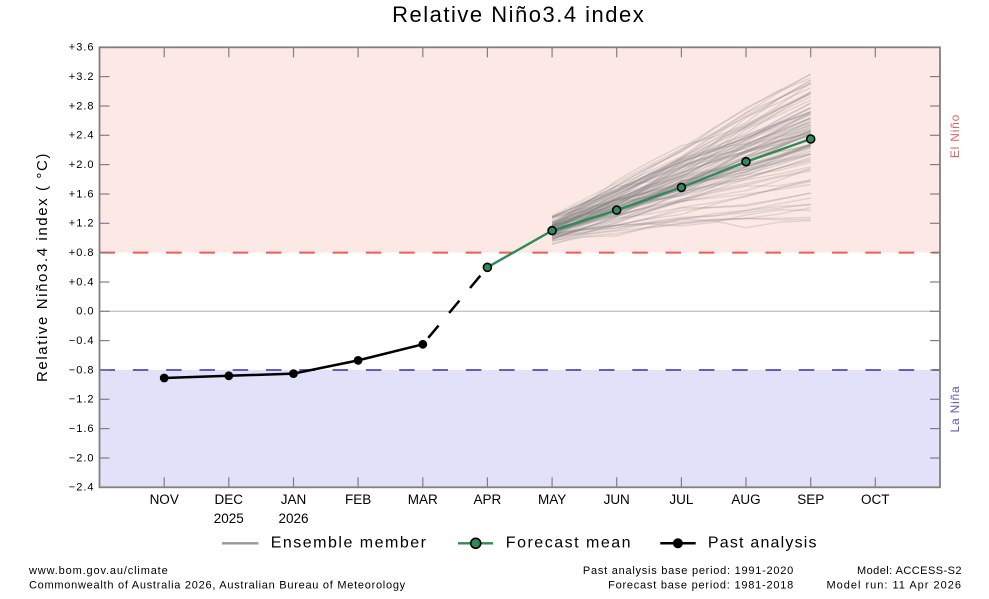 Image resolution: width=989 pixels, height=599 pixels. Describe the element at coordinates (688, 571) in the screenshot. I see `svg-text:Past analysis base period: 199: Past analysis base period: 1991-2020` at that location.